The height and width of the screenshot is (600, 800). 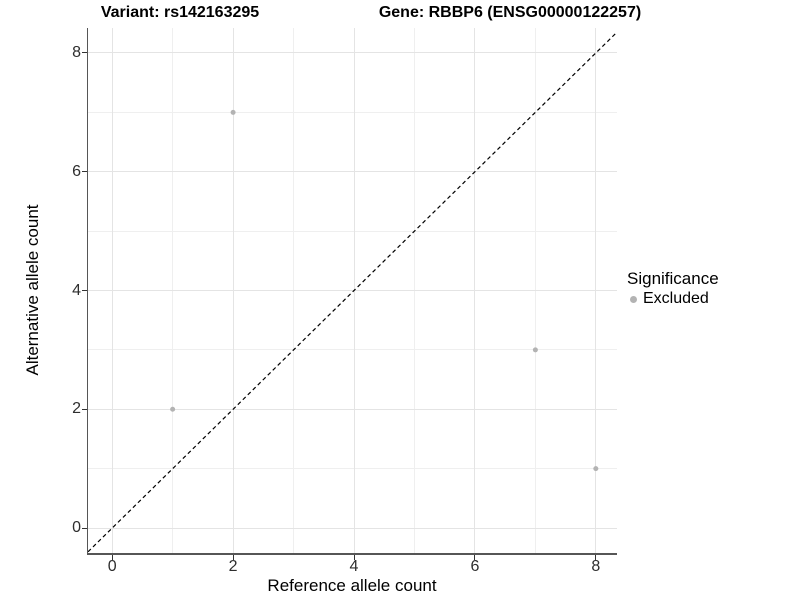 I want to click on legend: Significance Excluded, so click(x=673, y=288).